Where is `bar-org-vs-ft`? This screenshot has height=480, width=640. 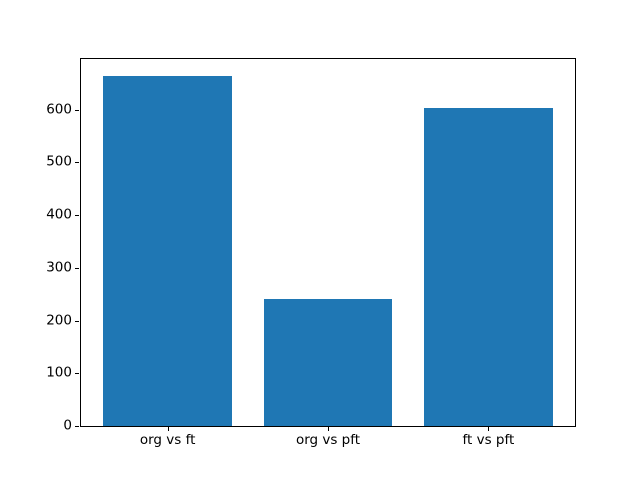
bar-org-vs-ft is located at coordinates (167, 251).